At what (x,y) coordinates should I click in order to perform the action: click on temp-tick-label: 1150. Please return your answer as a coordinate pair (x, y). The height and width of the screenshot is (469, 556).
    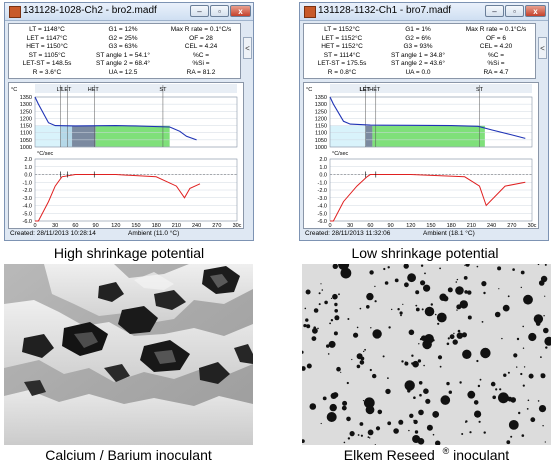
    Looking at the image, I should click on (26, 127).